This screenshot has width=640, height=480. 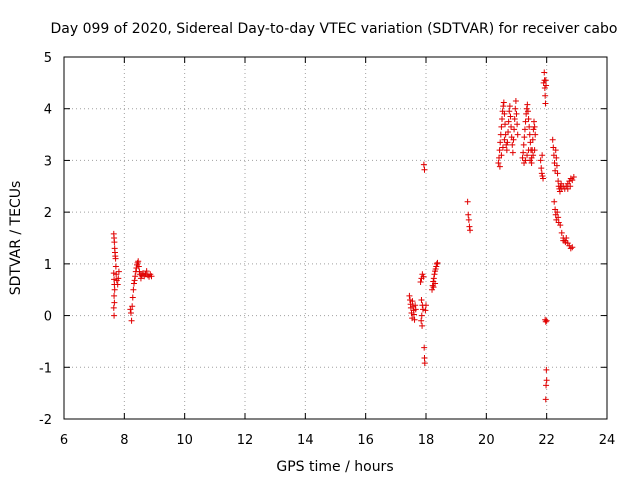 I want to click on y-tick-label: 0, so click(x=48, y=317).